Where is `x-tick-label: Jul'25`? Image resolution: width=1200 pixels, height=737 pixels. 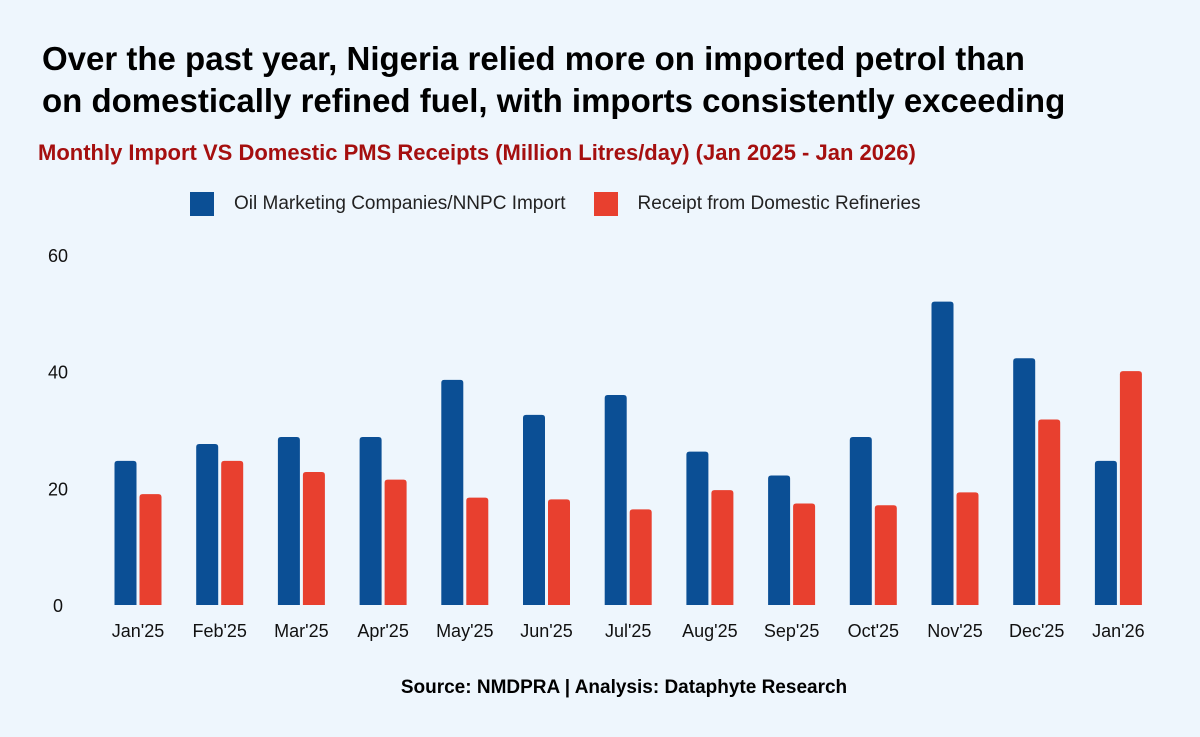
x-tick-label: Jul'25 is located at coordinates (628, 631).